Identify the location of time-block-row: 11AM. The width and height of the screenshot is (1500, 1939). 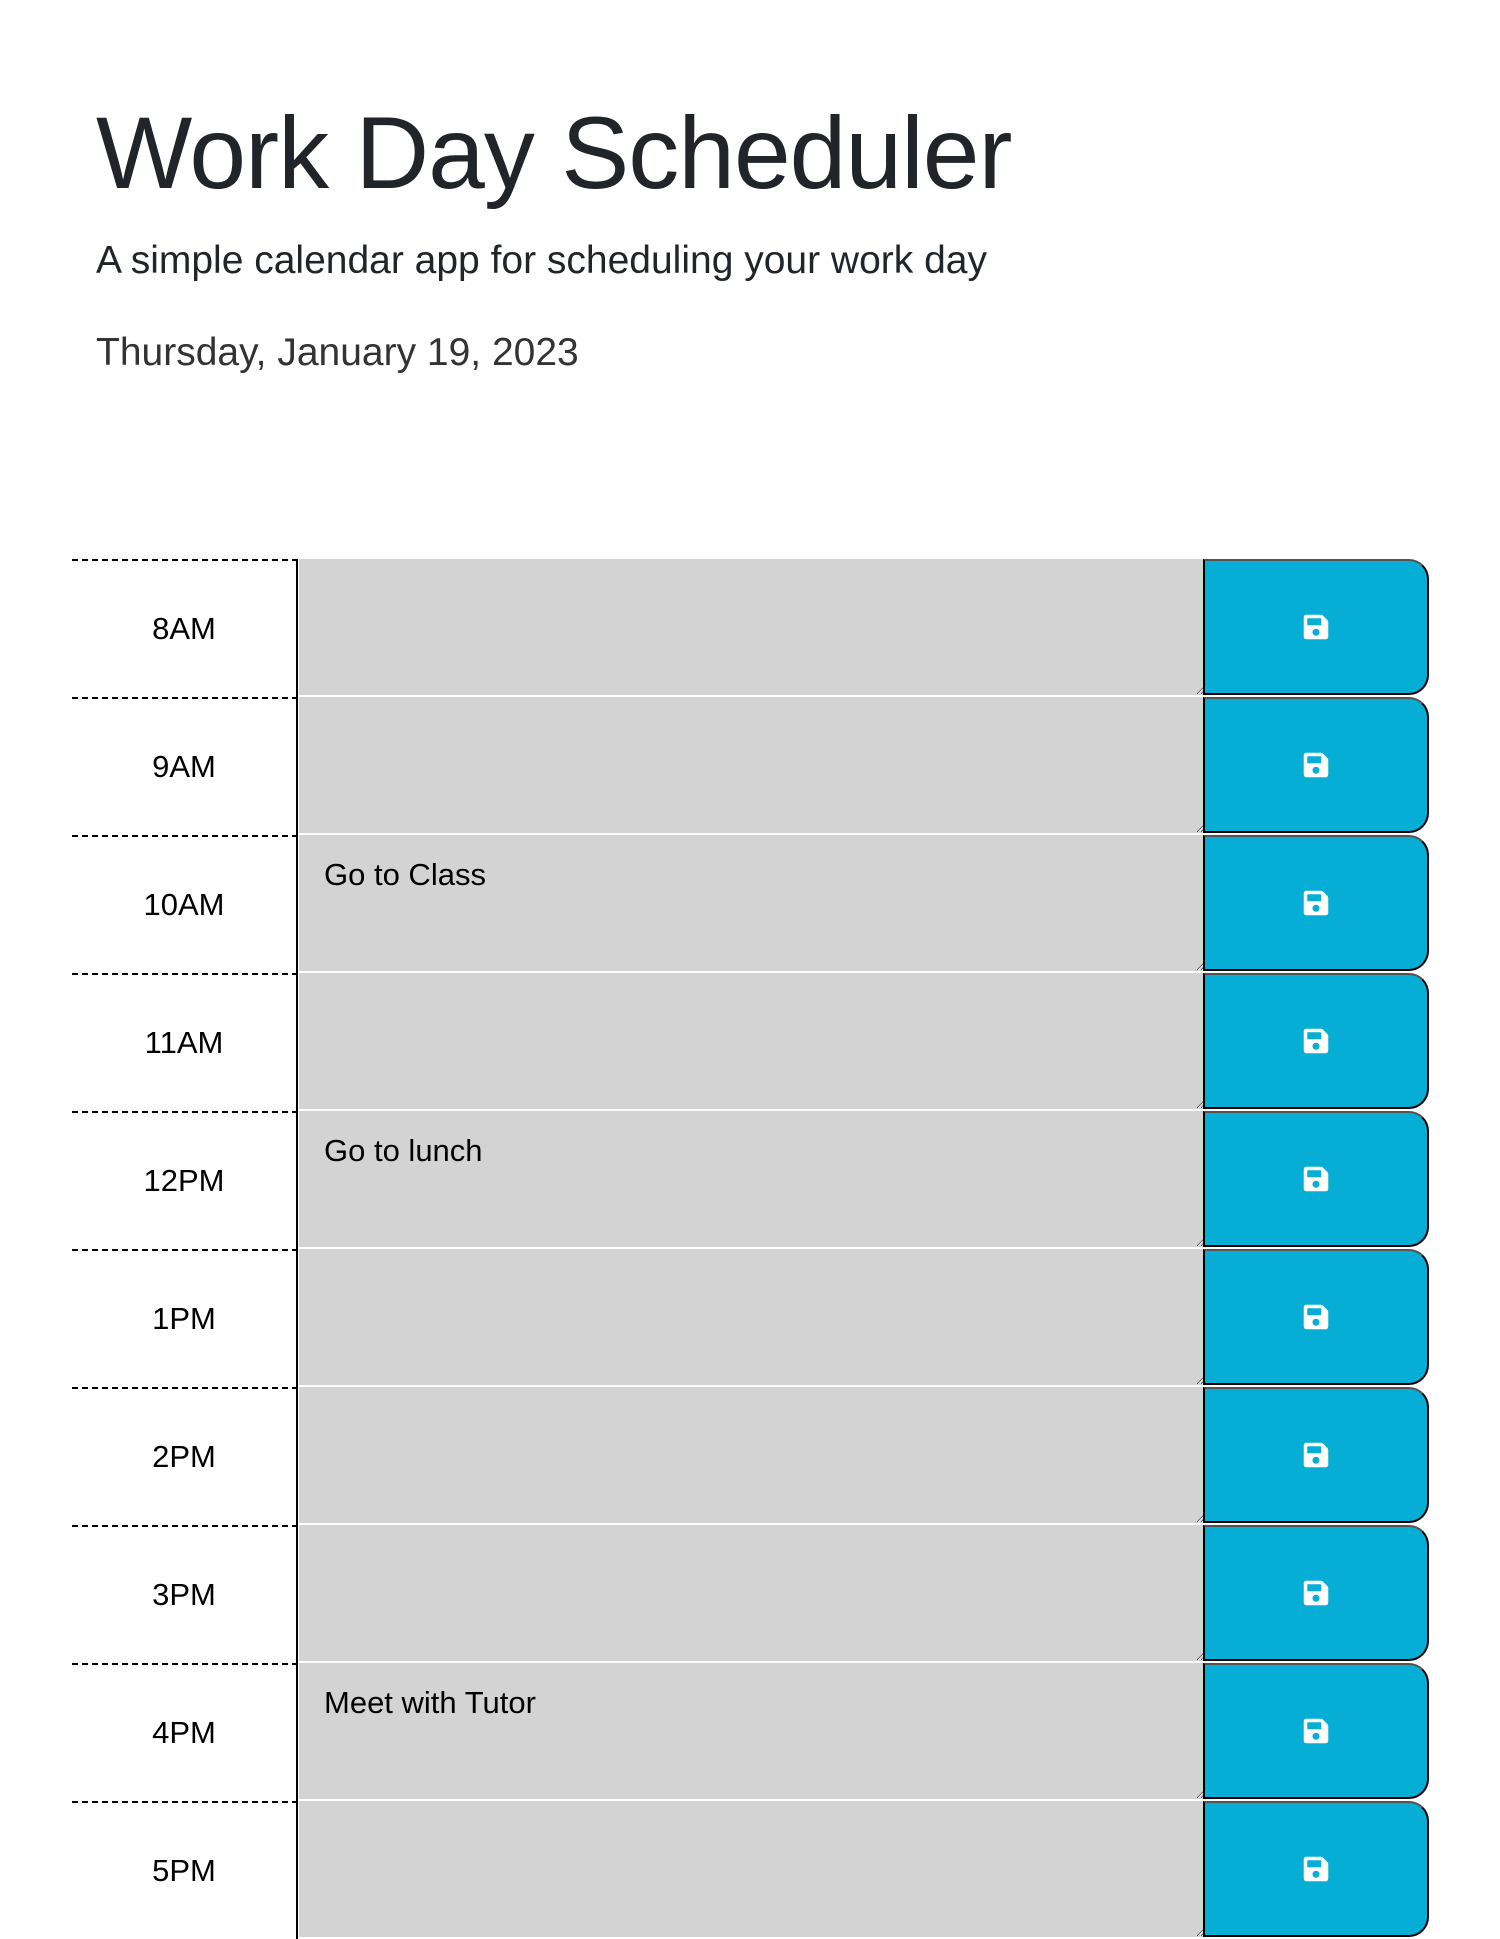
(750, 1042).